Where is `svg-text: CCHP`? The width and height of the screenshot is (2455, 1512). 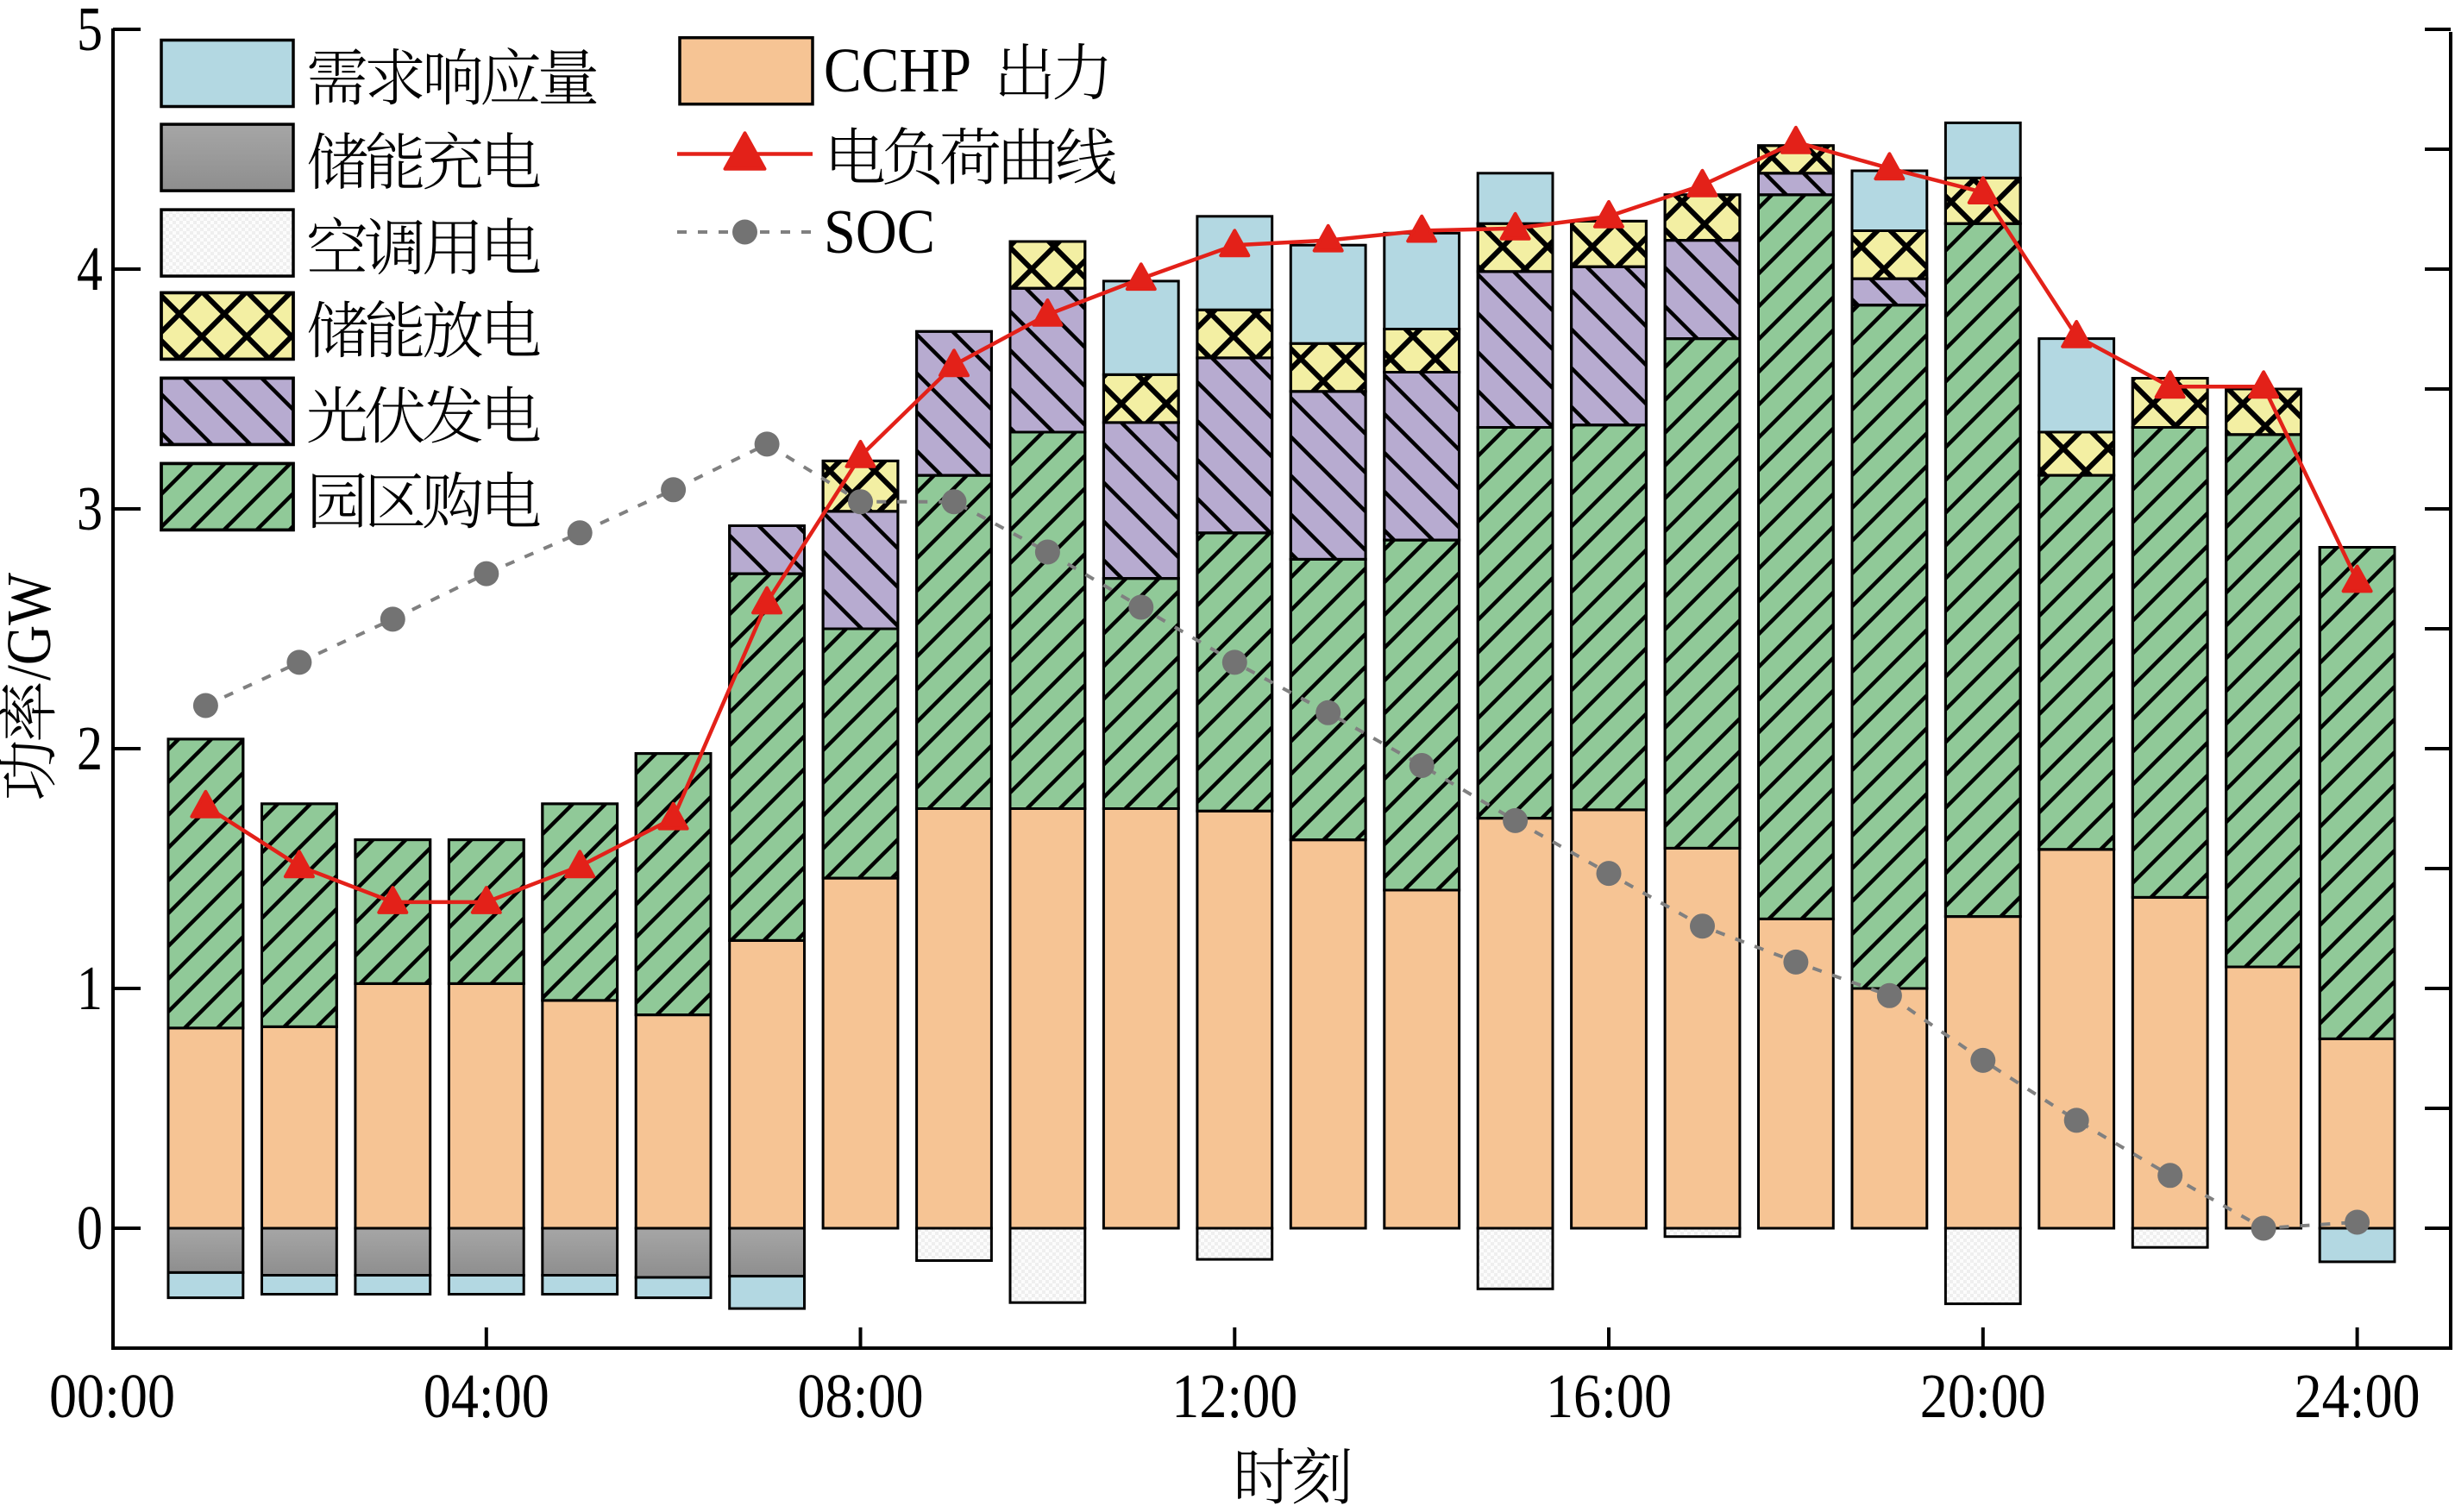 svg-text: CCHP is located at coordinates (897, 70).